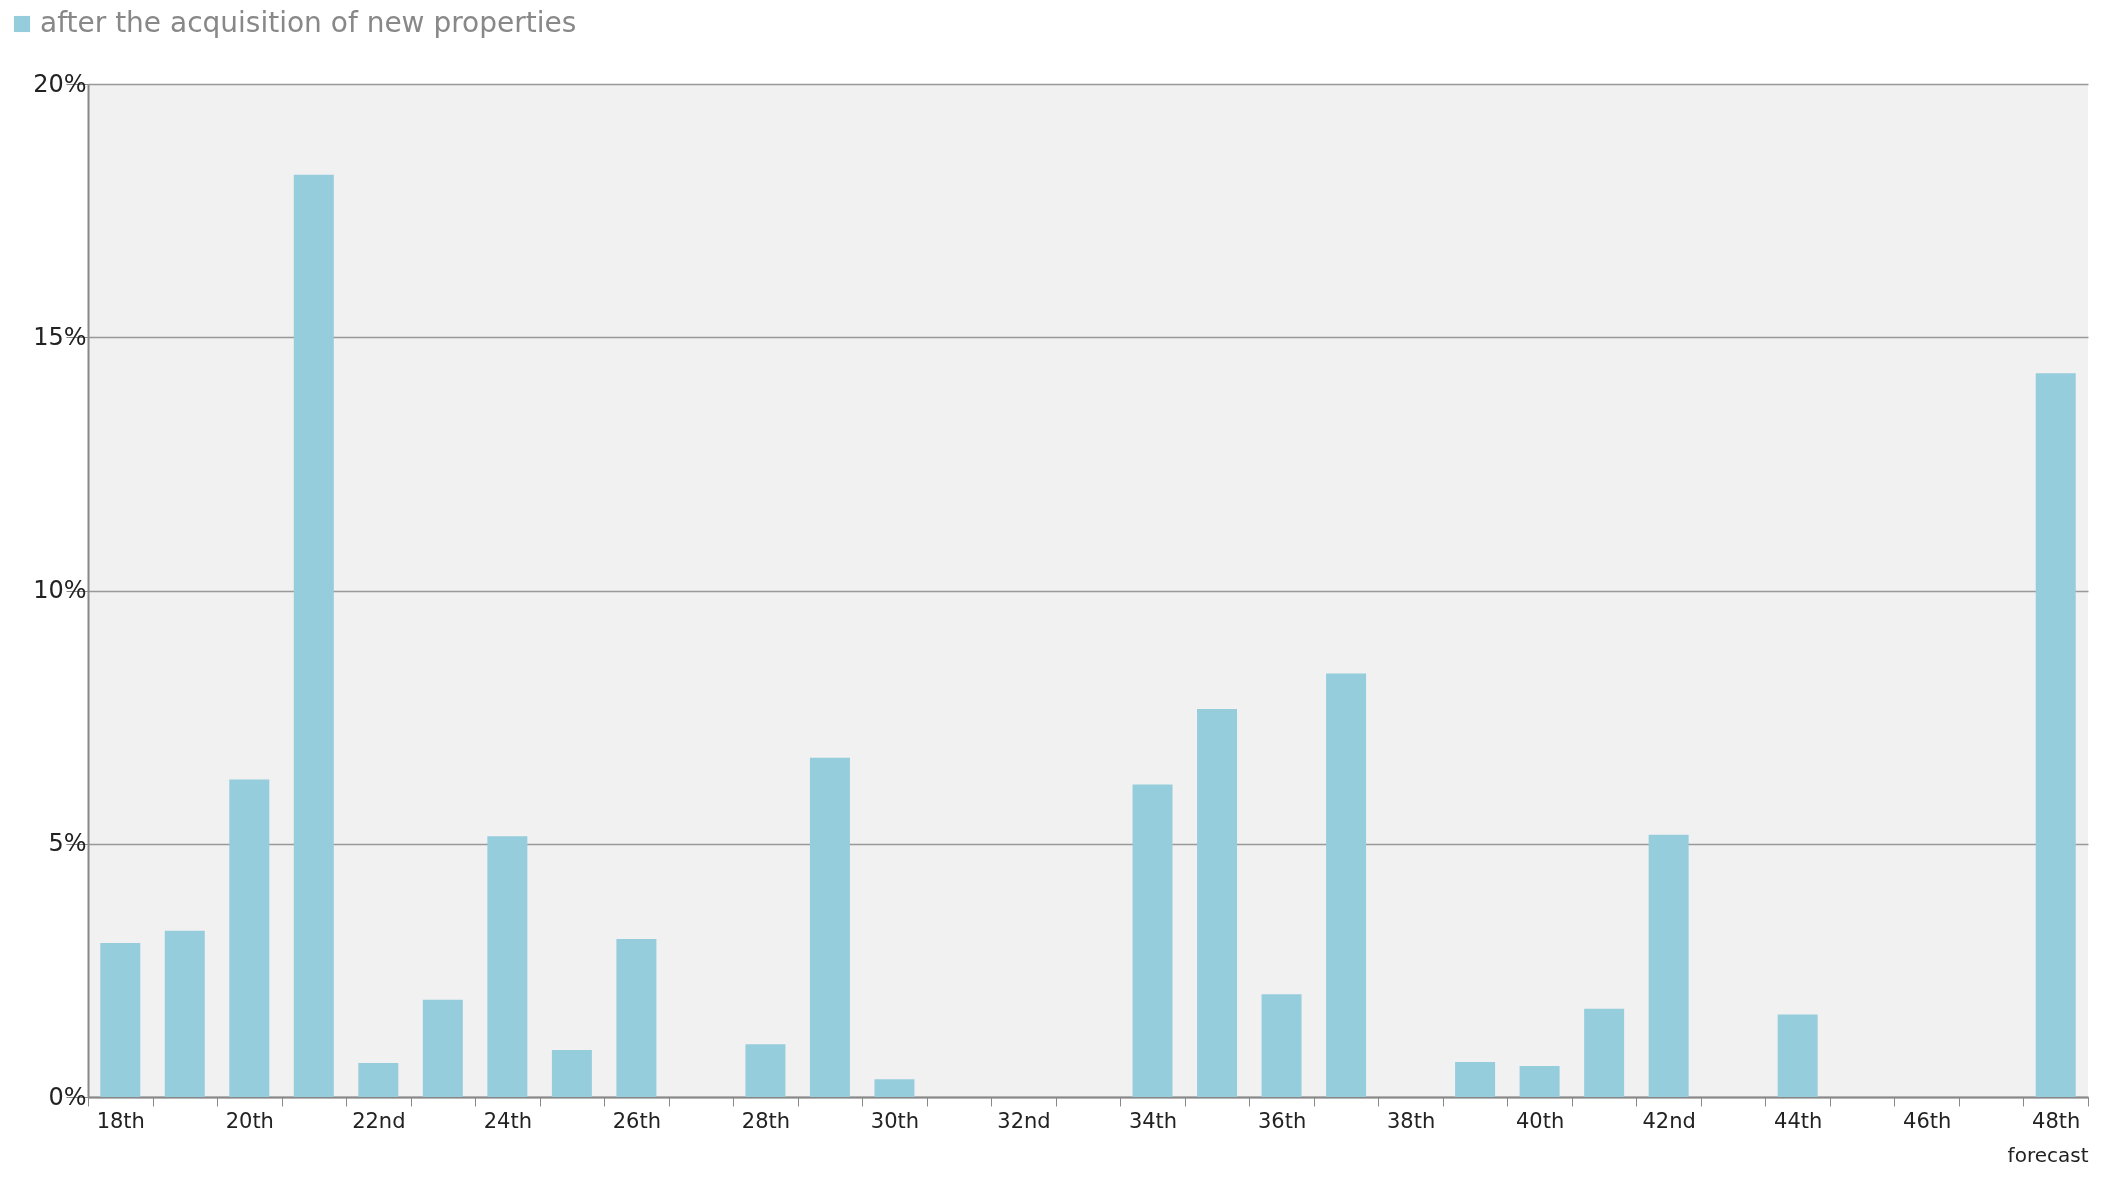 This screenshot has height=1183, width=2122. I want to click on legend-label: after the acquisition of new properties, so click(308, 22).